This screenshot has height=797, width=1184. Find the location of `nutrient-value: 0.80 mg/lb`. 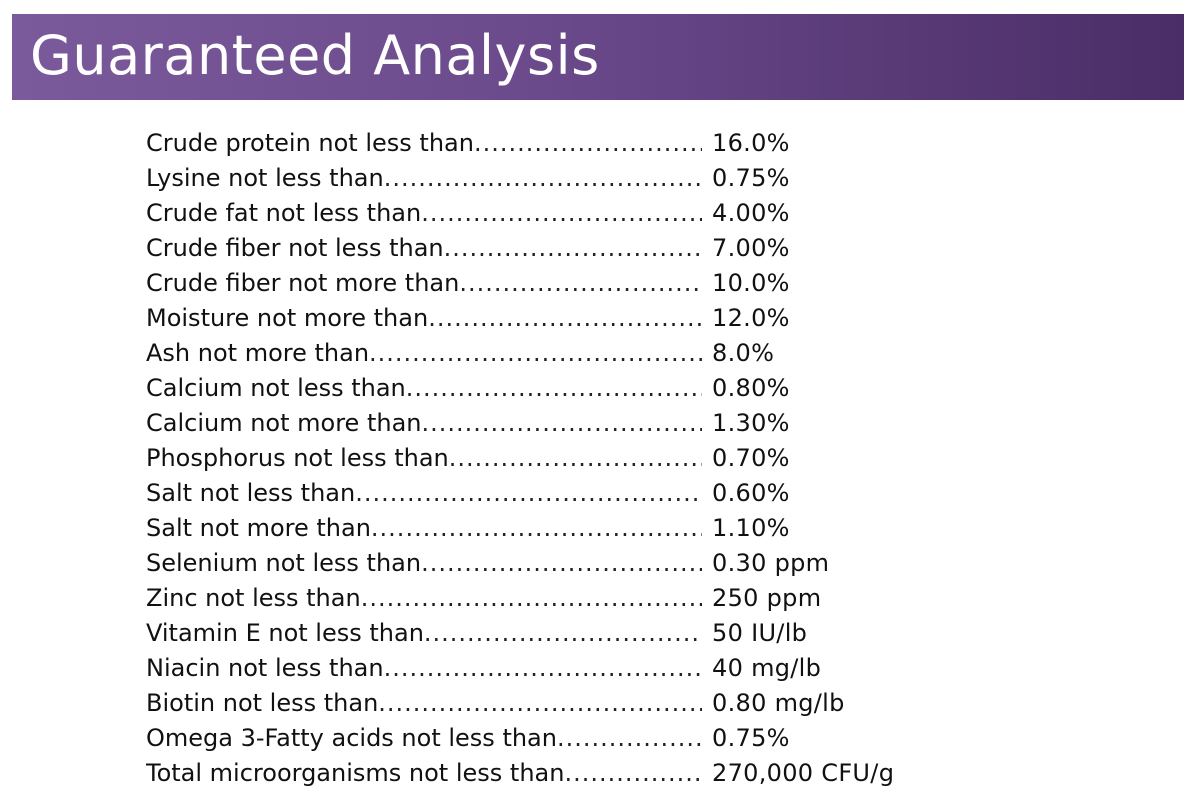

nutrient-value: 0.80 mg/lb is located at coordinates (778, 703).